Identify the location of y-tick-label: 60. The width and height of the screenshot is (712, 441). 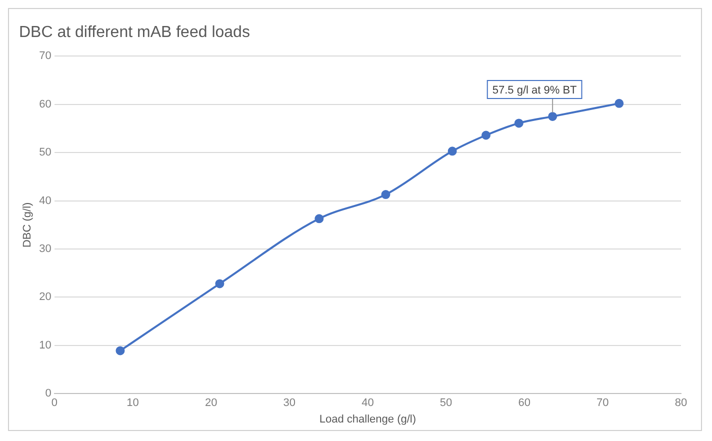
(45, 104).